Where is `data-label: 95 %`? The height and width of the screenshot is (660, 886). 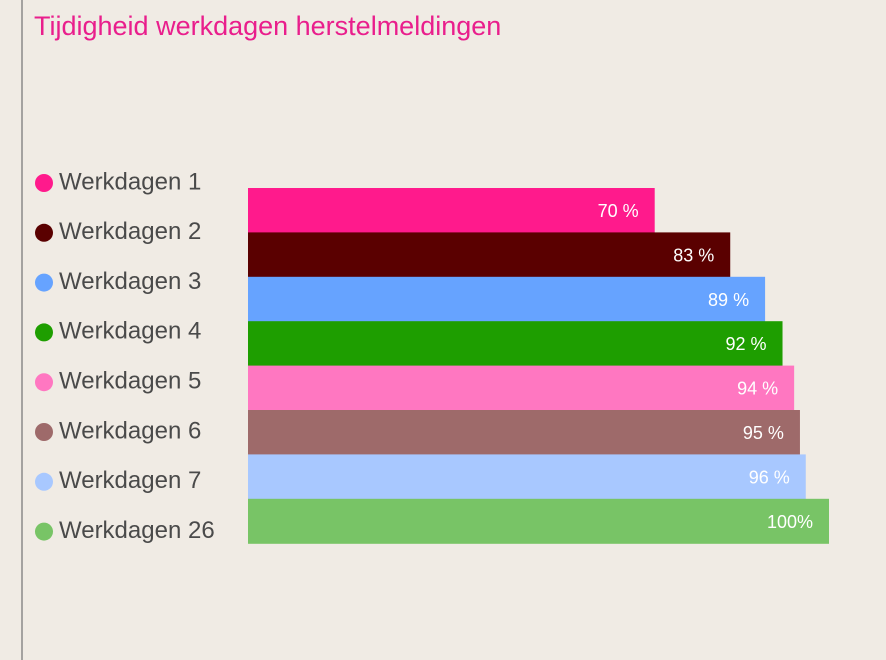
data-label: 95 % is located at coordinates (763, 433).